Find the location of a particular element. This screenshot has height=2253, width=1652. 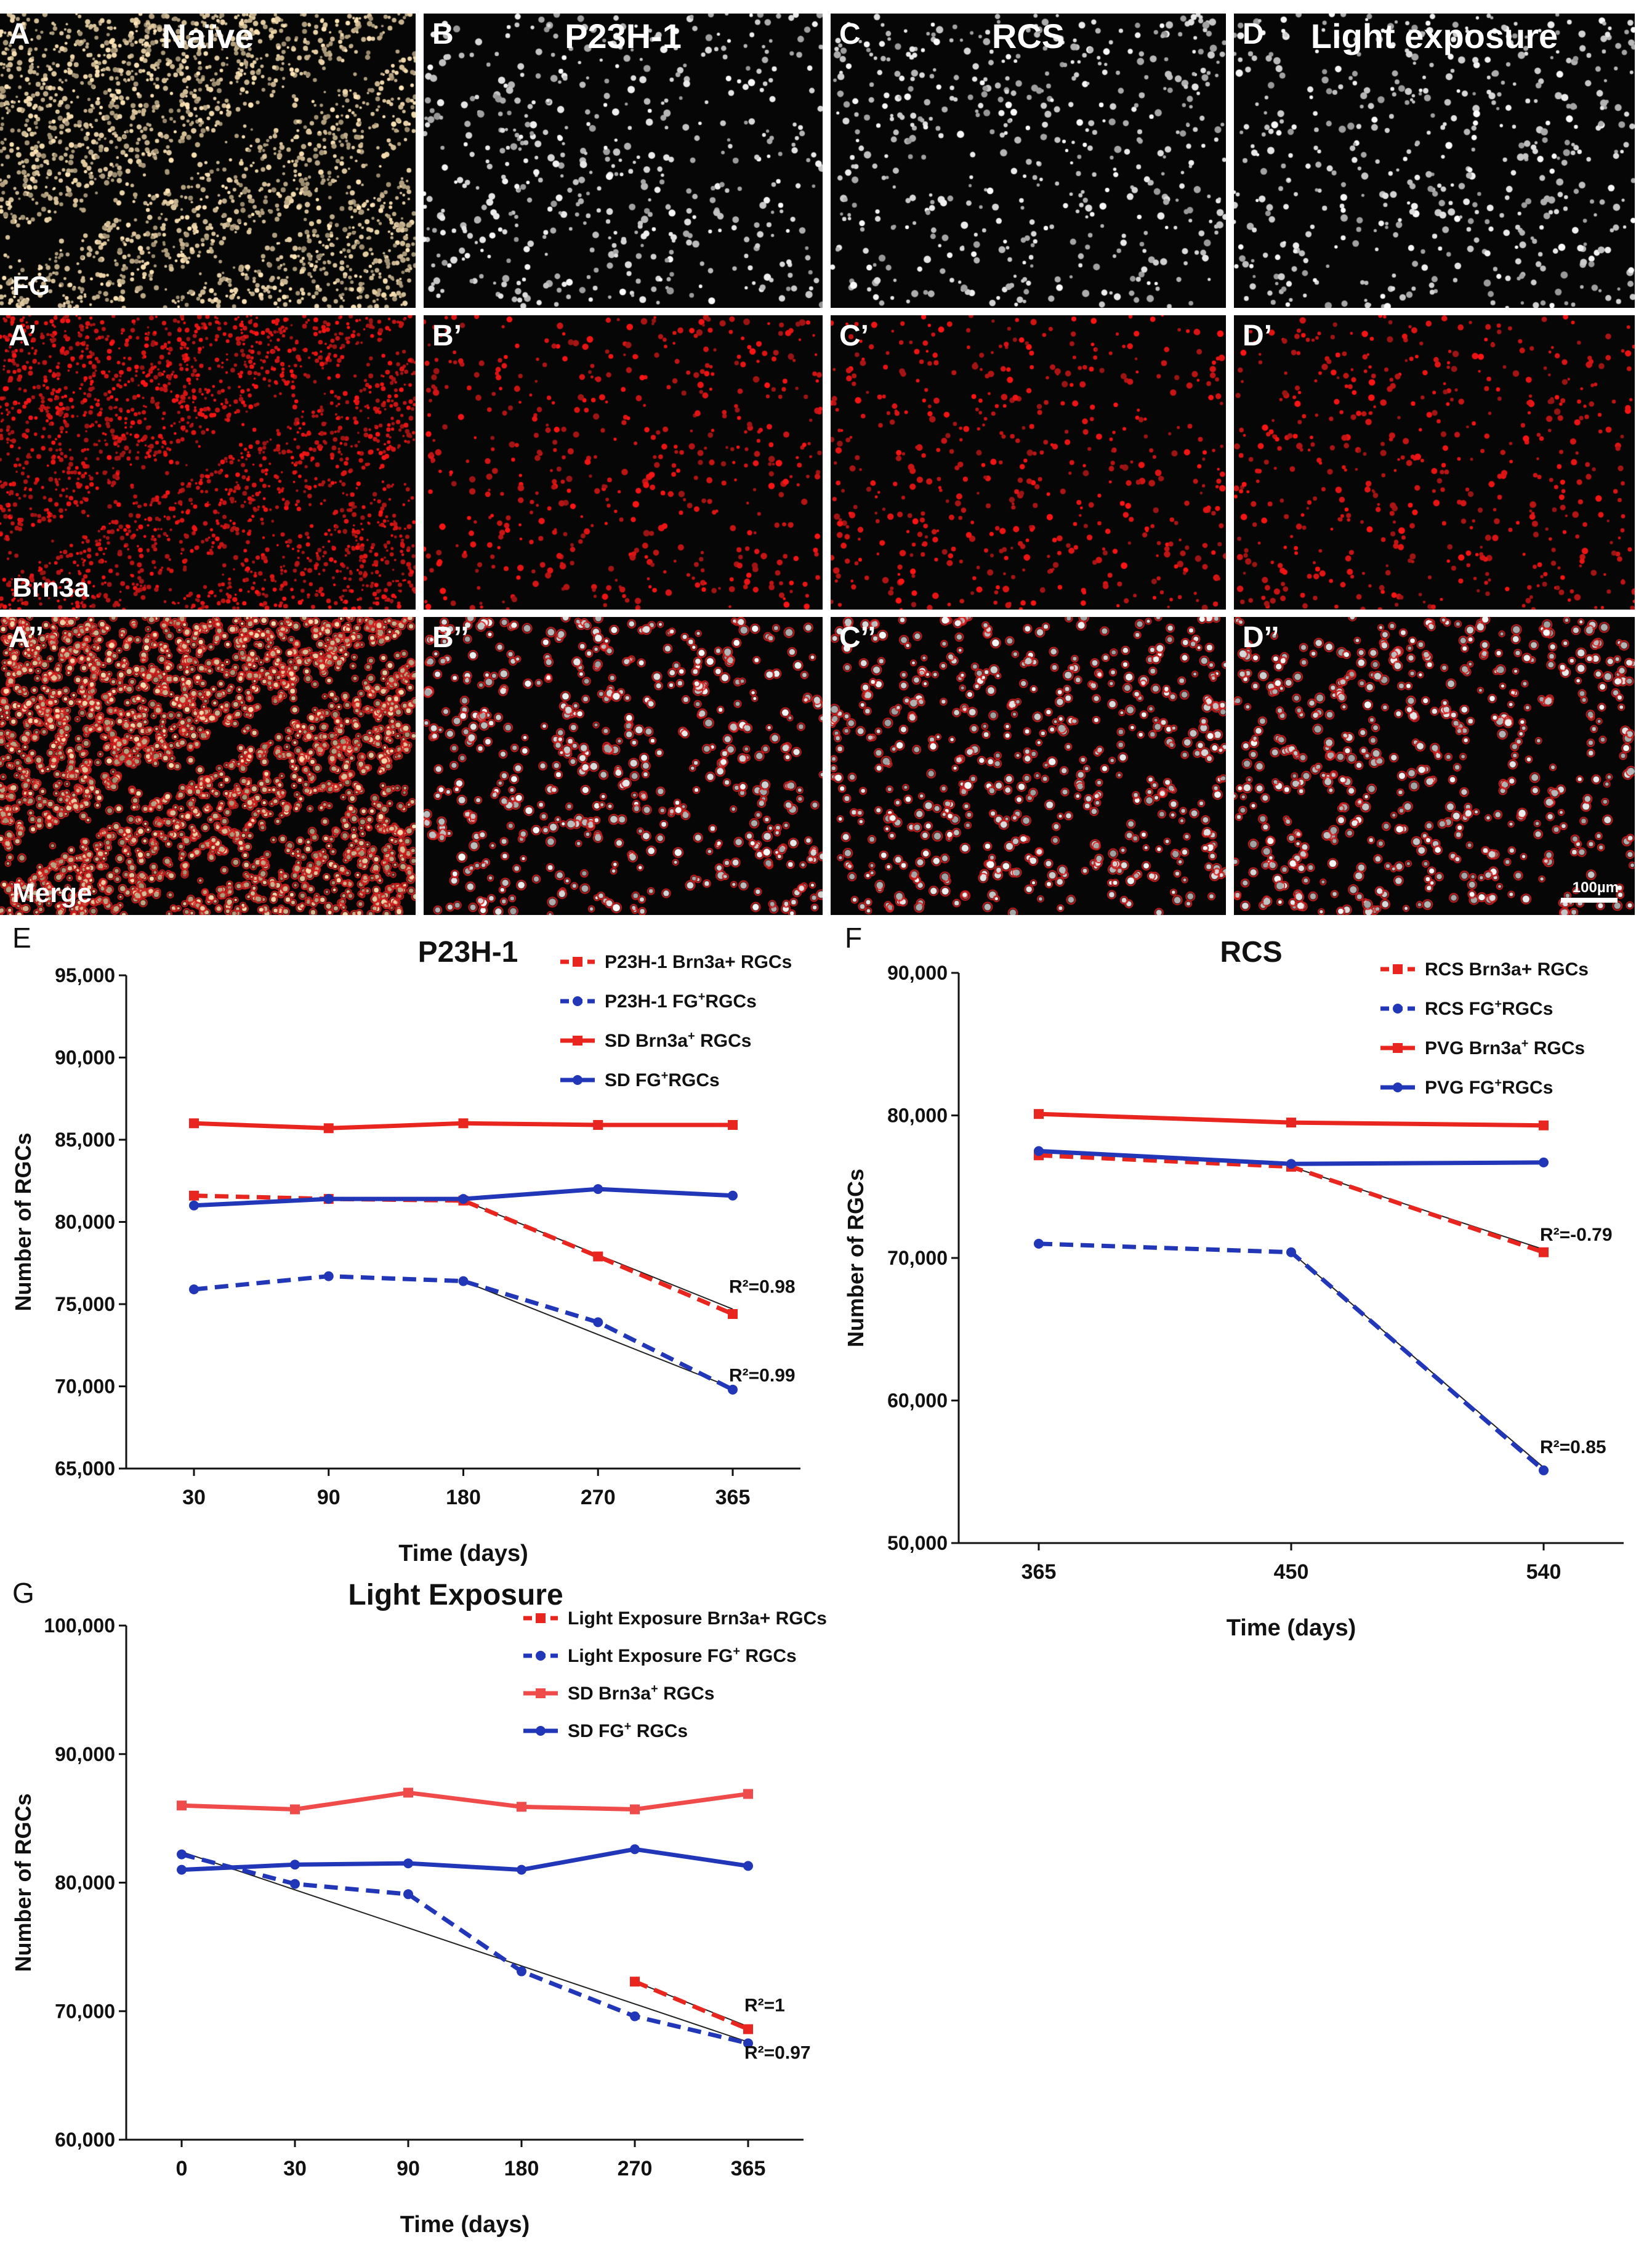

legend-entry: SD FG+ RGCs is located at coordinates (605, 1731).